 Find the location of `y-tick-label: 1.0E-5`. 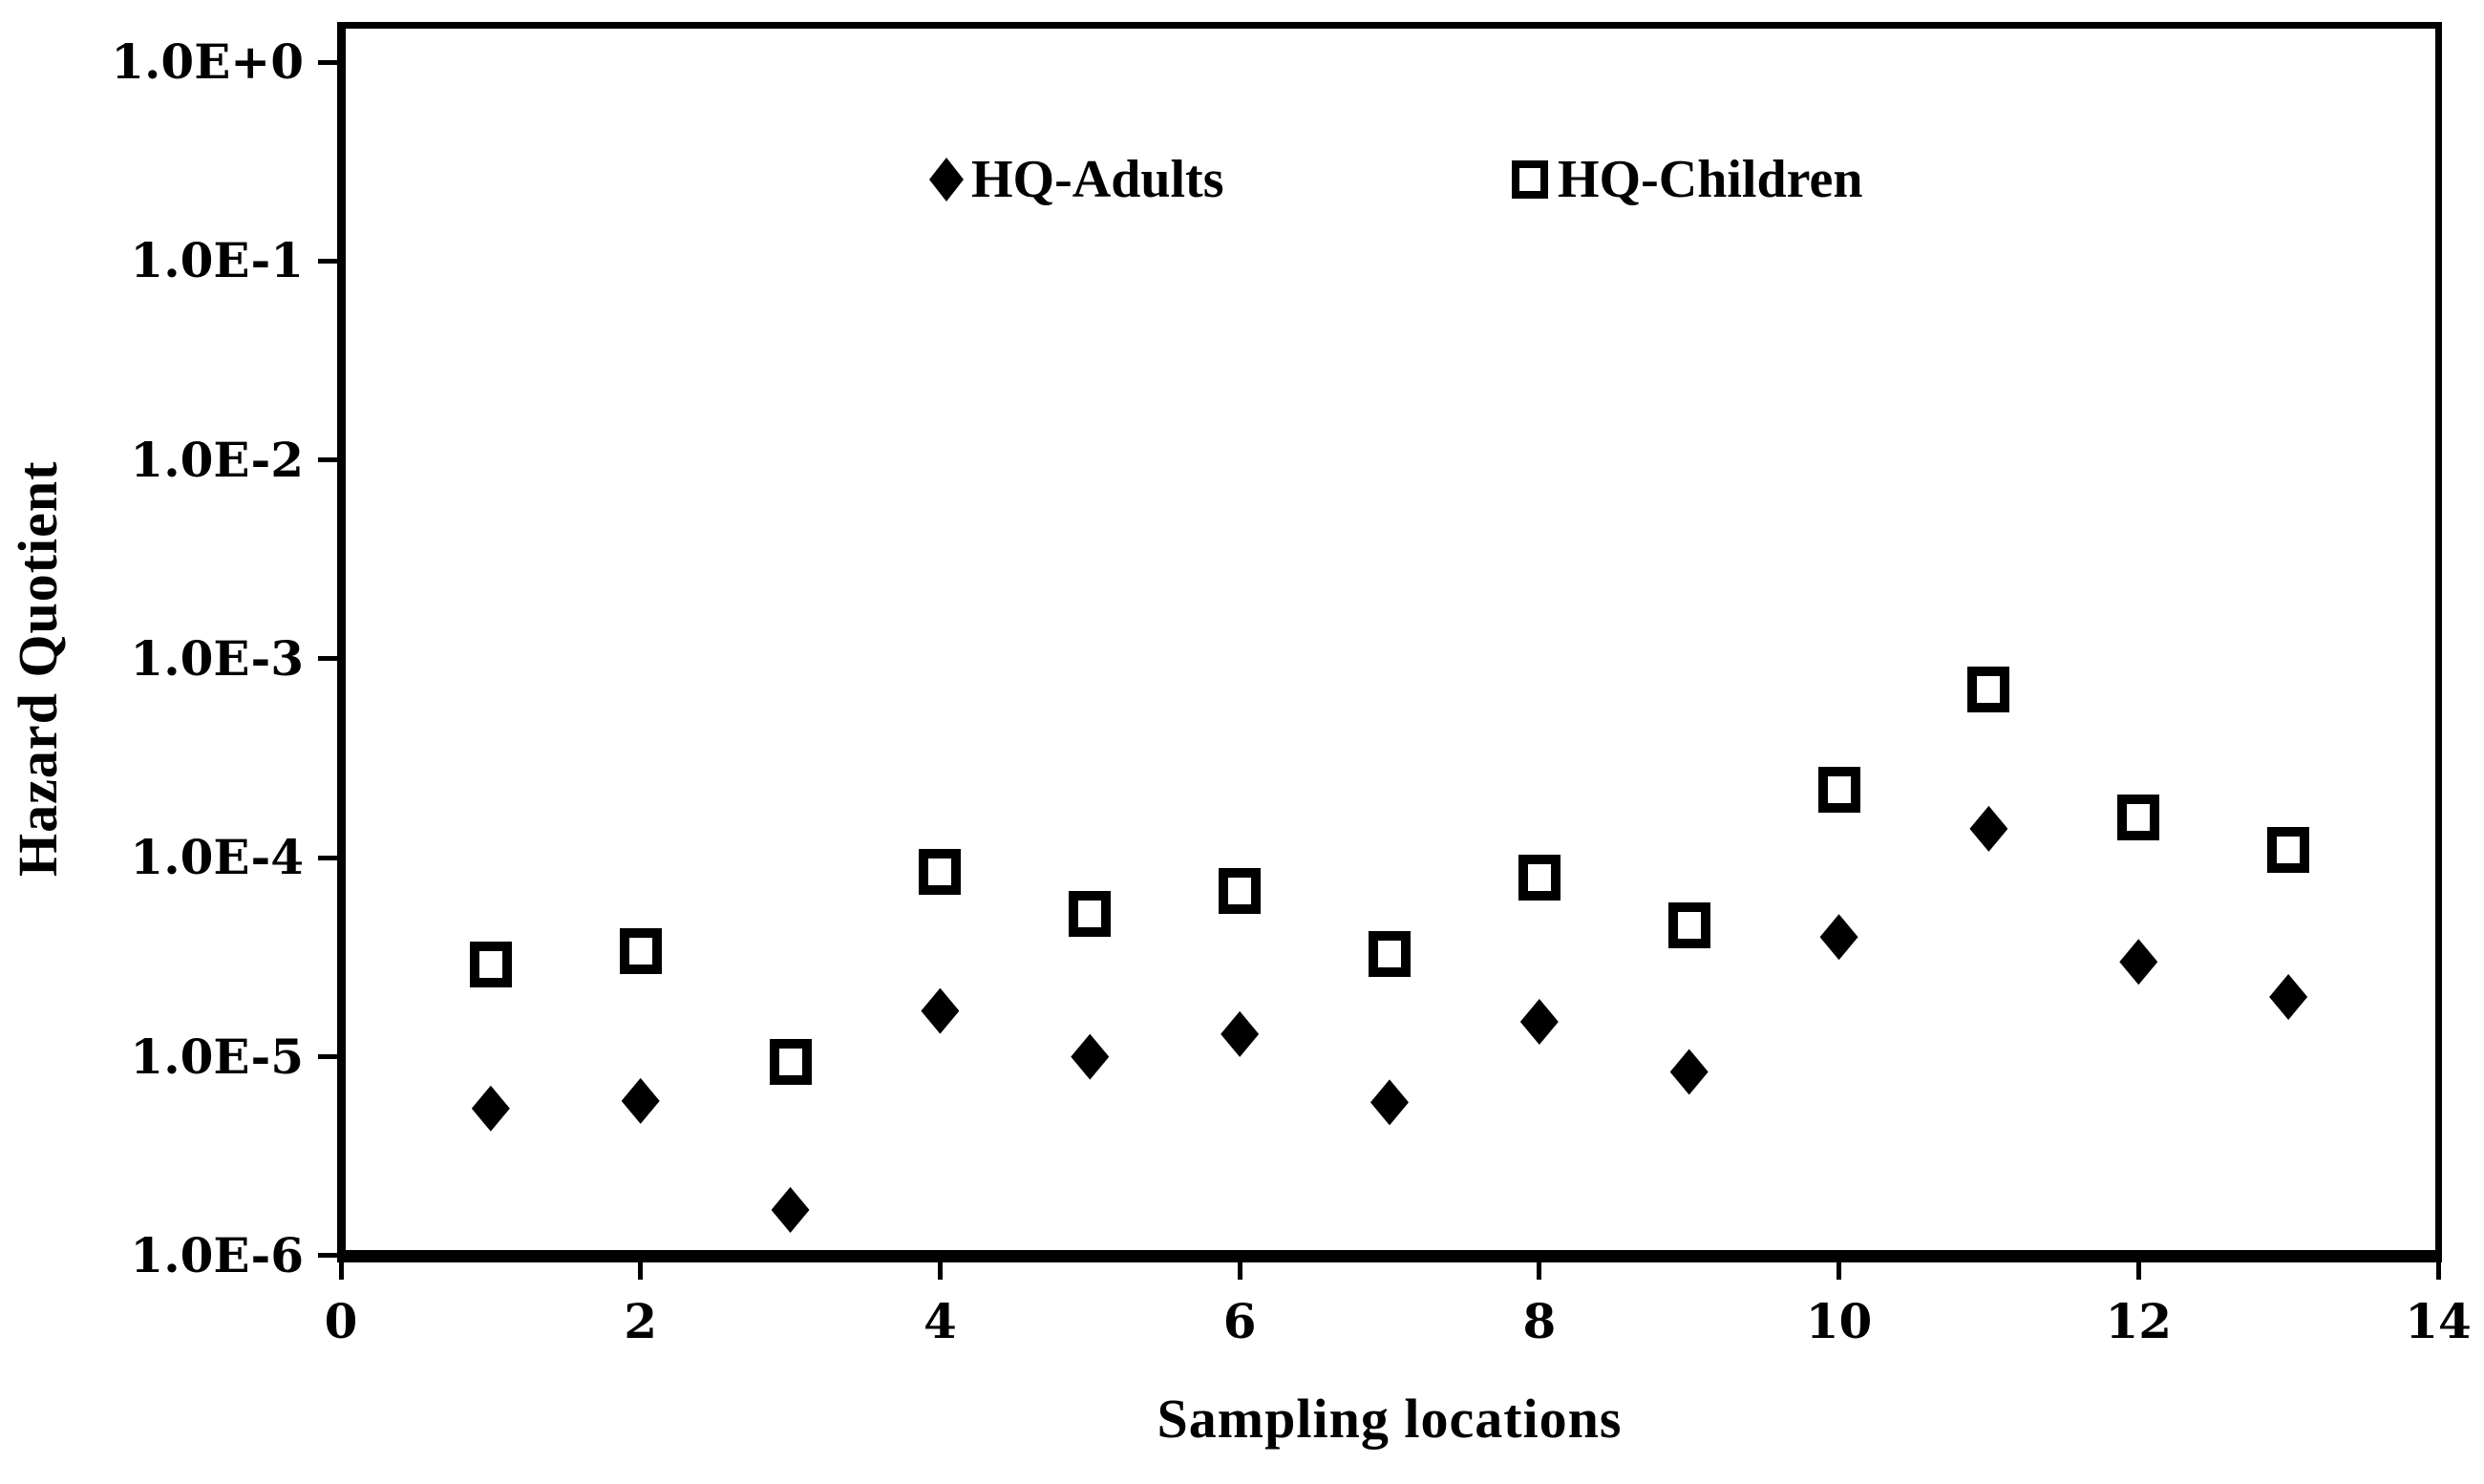

y-tick-label: 1.0E-5 is located at coordinates (217, 1056).